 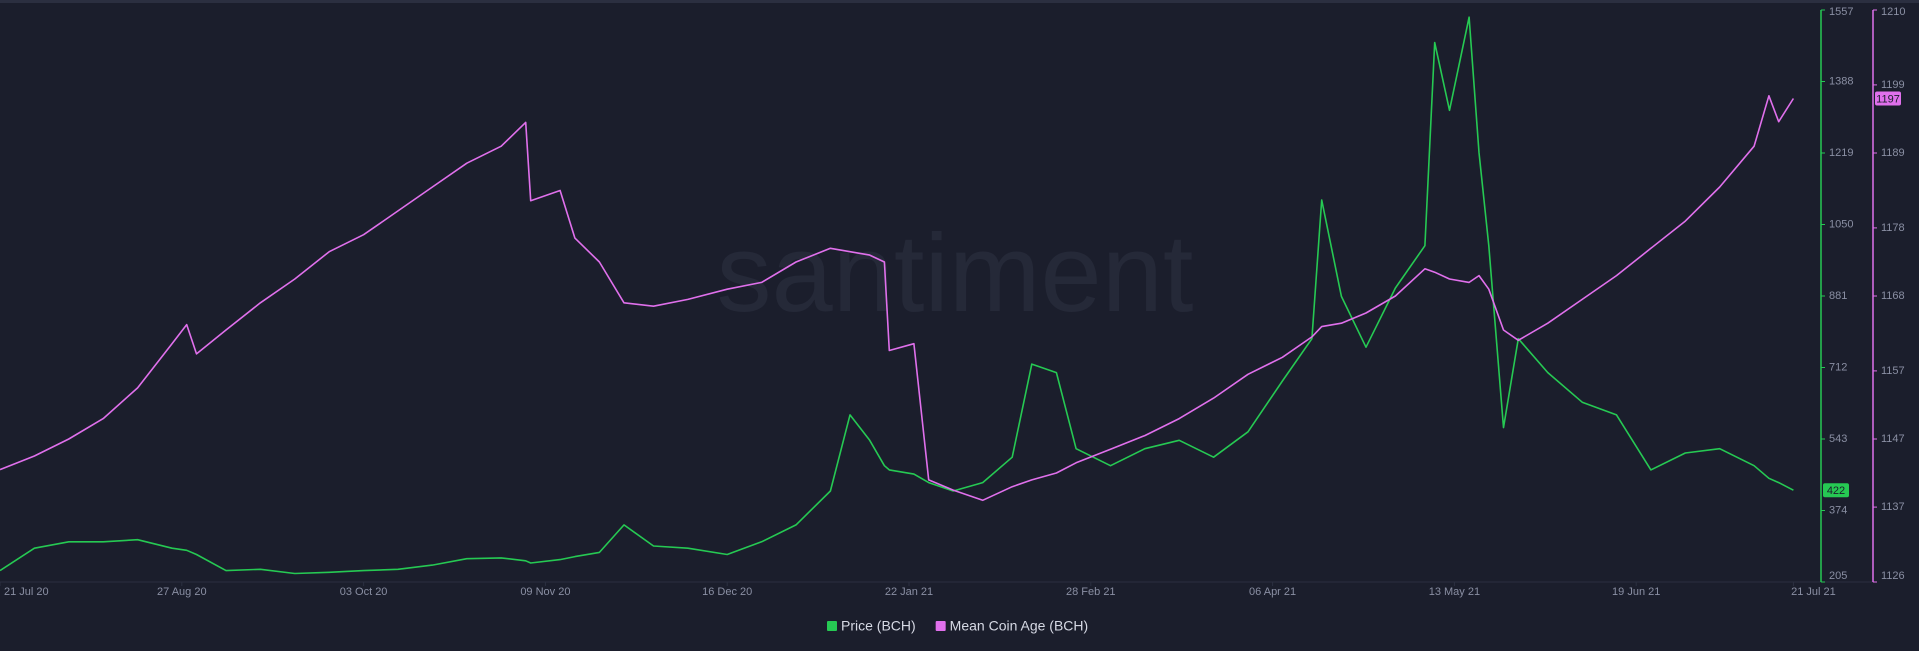 What do you see at coordinates (364, 592) in the screenshot?
I see `x-tick-label: 03 Oct 20` at bounding box center [364, 592].